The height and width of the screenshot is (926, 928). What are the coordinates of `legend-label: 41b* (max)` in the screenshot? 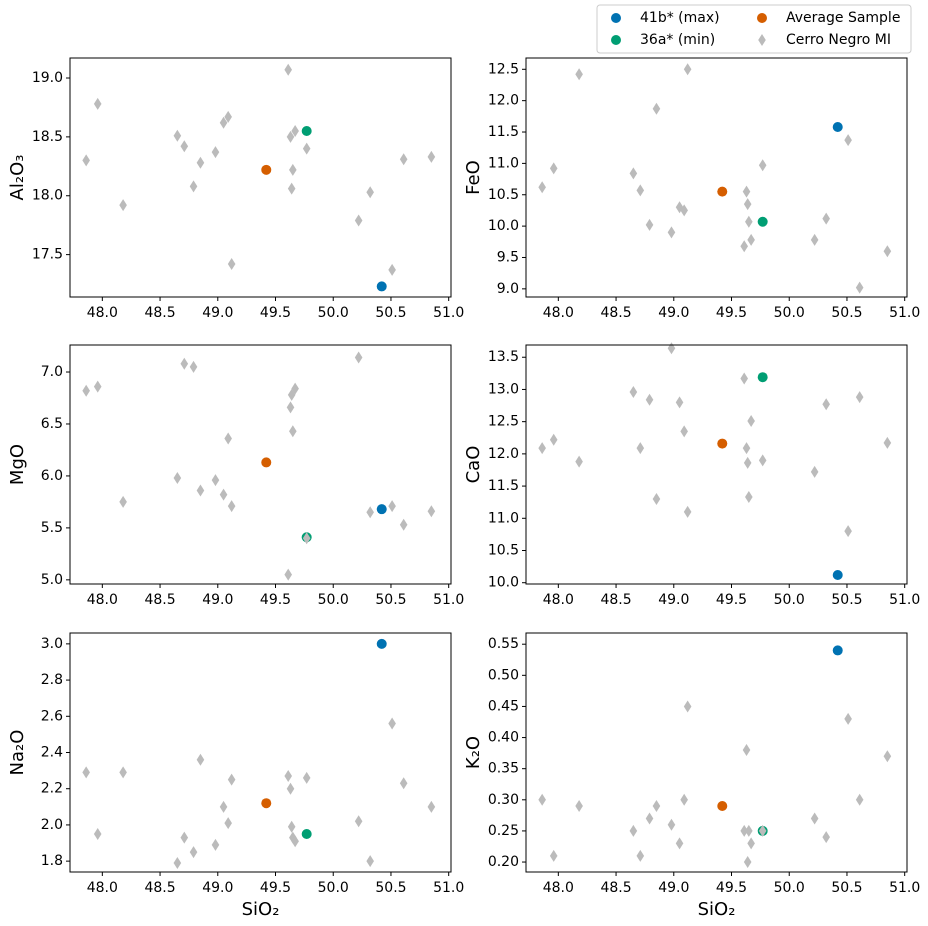 It's located at (680, 18).